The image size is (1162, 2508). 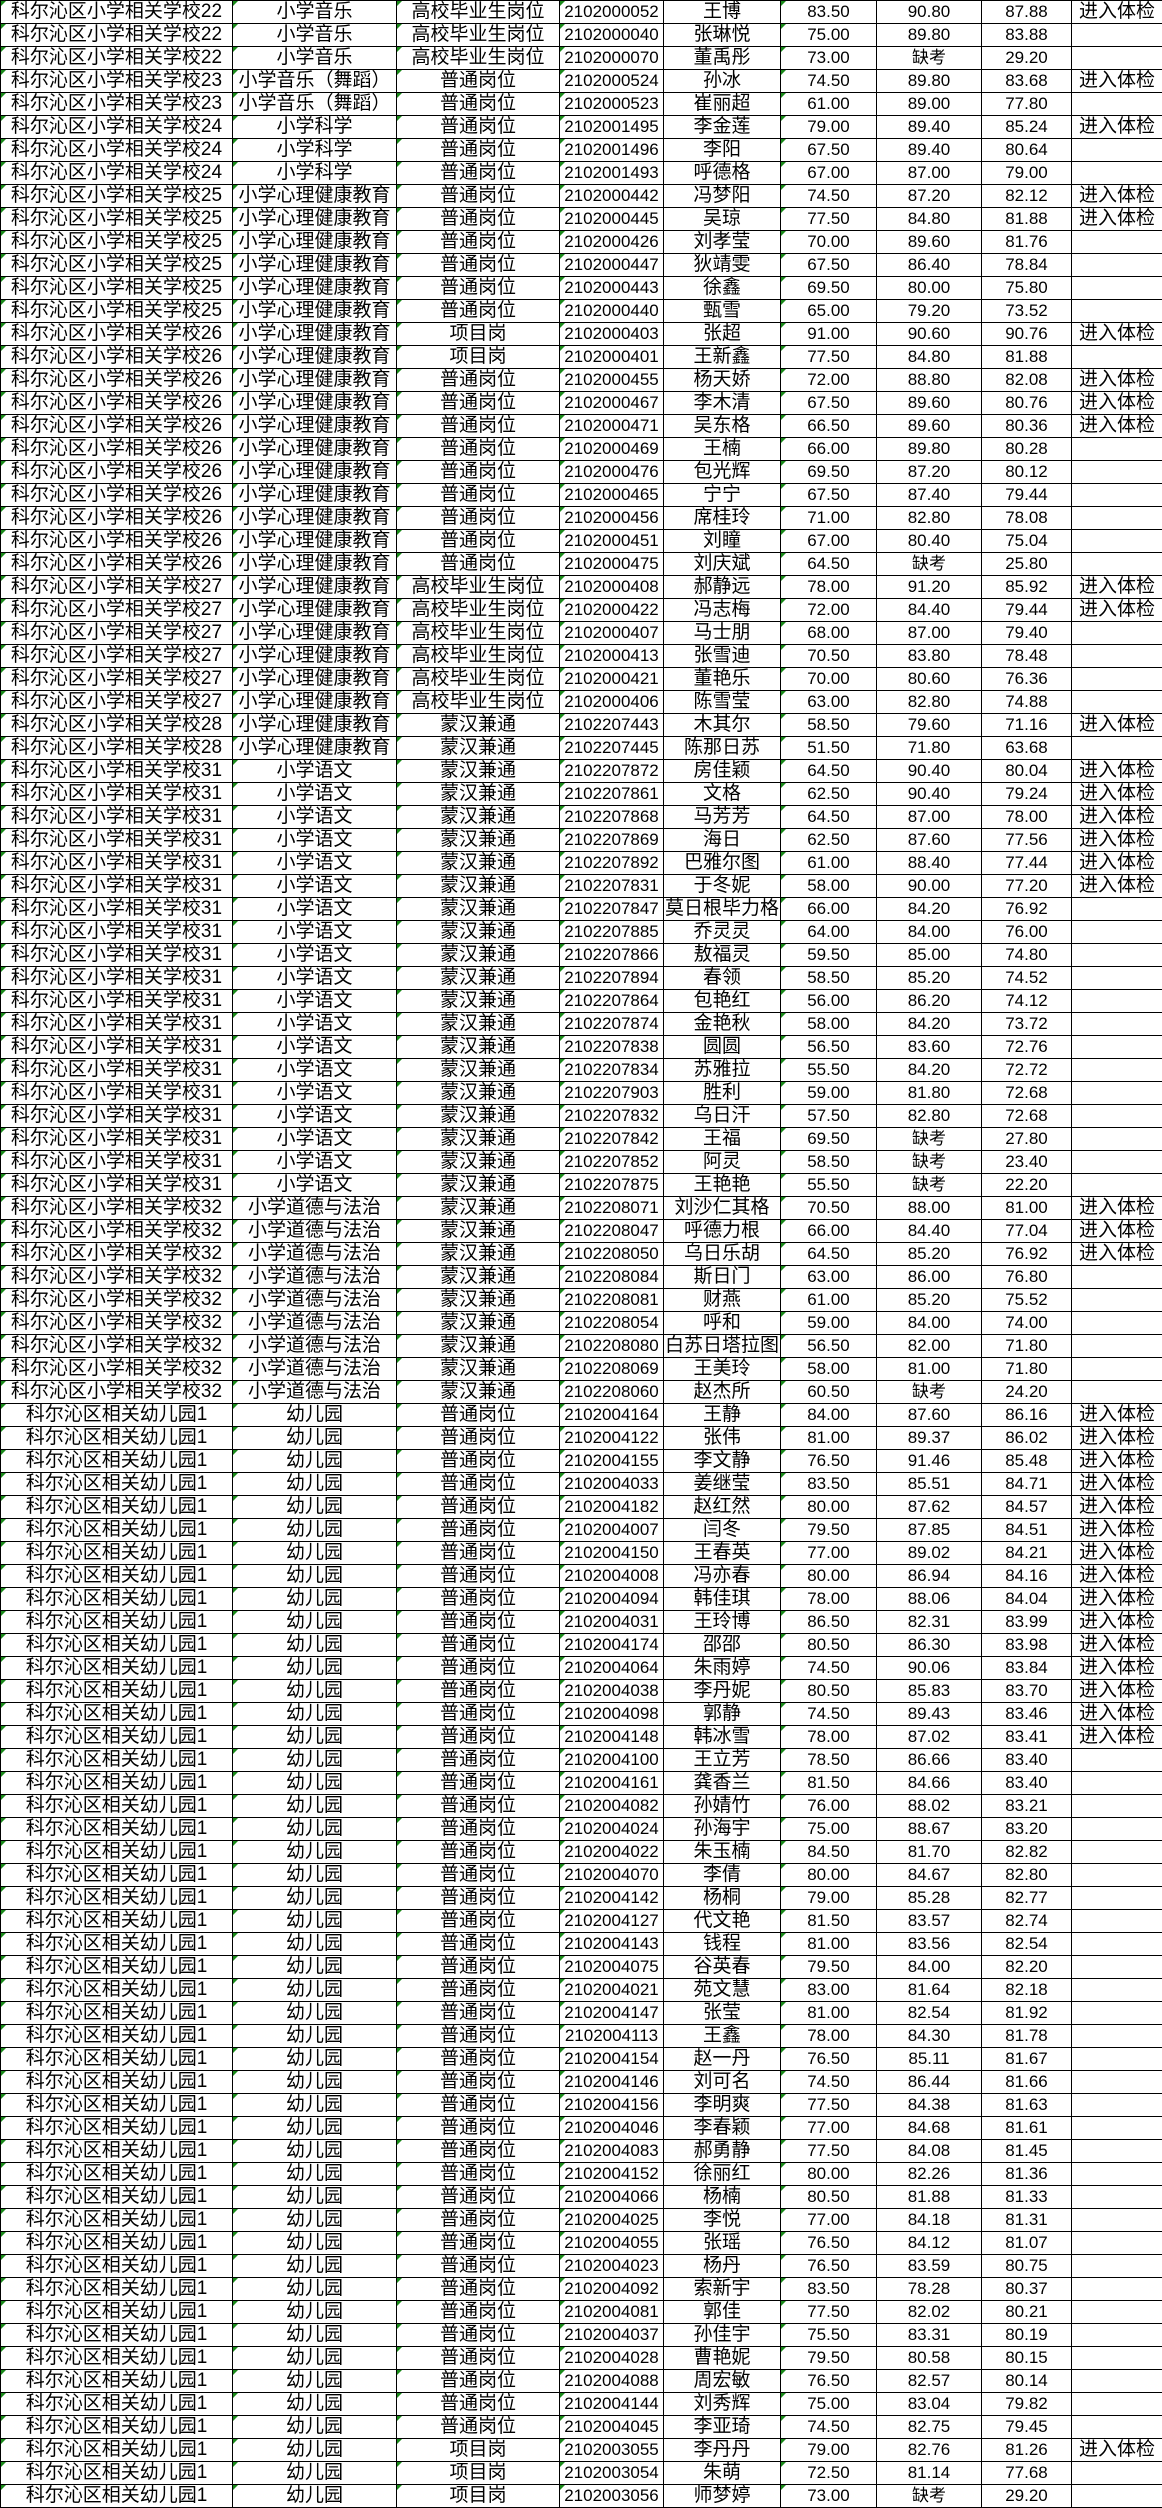 What do you see at coordinates (929, 771) in the screenshot?
I see `interview-score-cell: 90.40` at bounding box center [929, 771].